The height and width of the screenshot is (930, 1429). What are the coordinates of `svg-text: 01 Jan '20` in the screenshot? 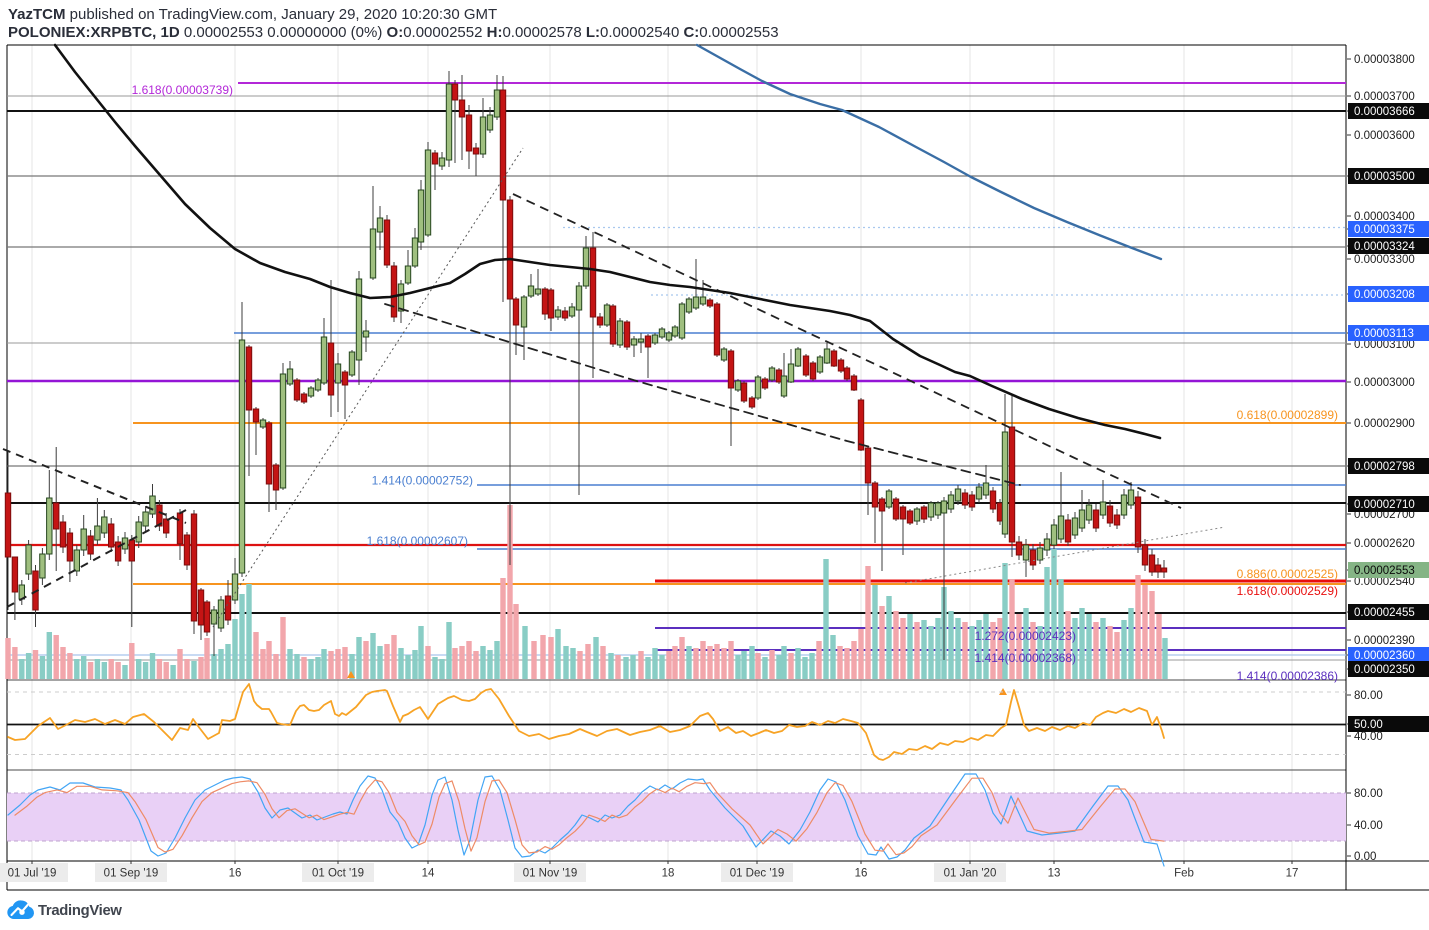 It's located at (970, 874).